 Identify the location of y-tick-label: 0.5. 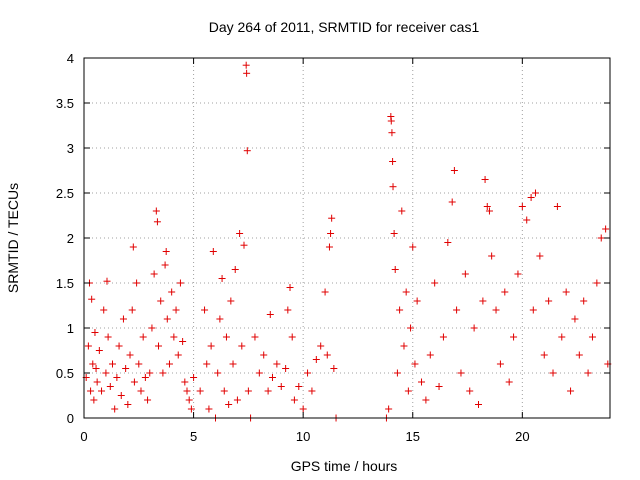
(65, 373).